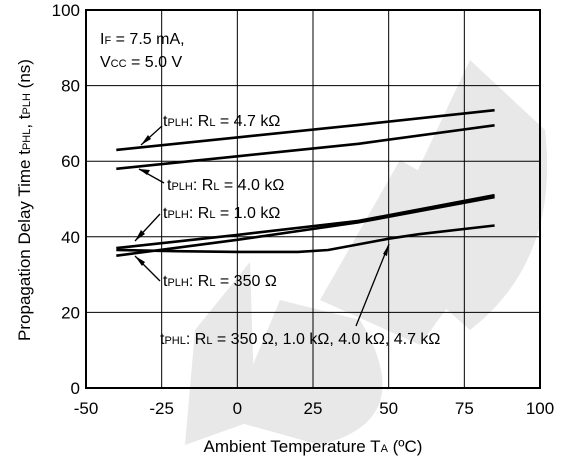  What do you see at coordinates (70, 312) in the screenshot?
I see `y-tick-label-1: 20` at bounding box center [70, 312].